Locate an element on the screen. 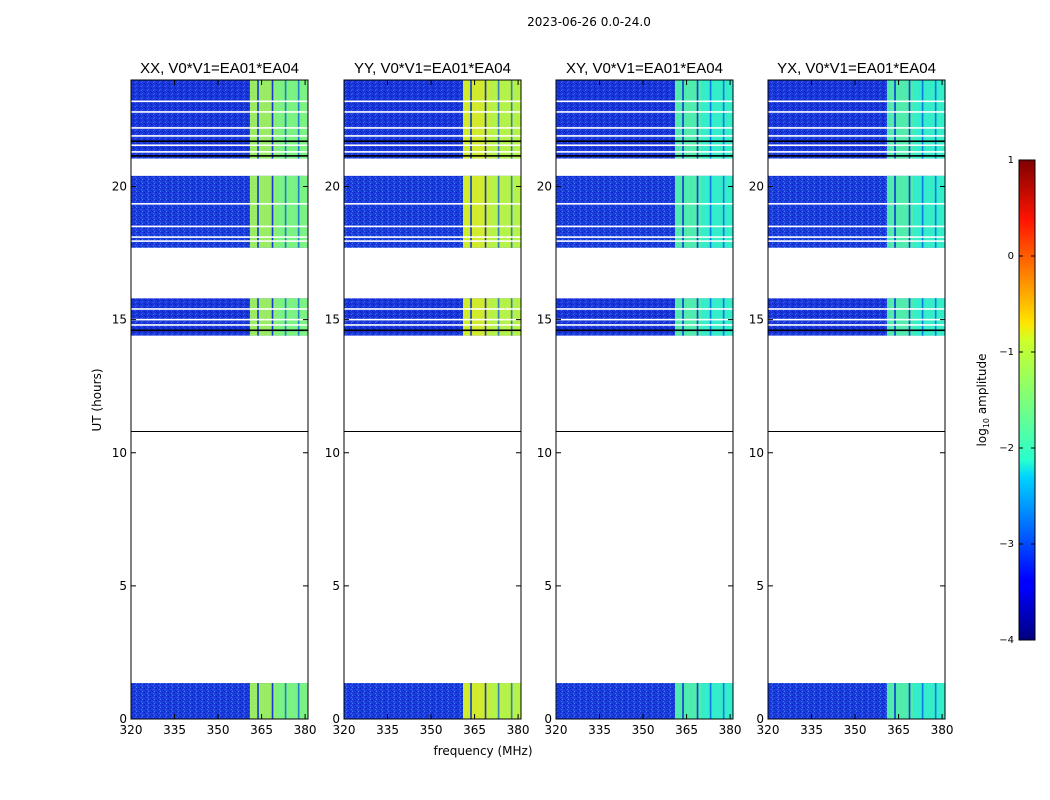 The width and height of the screenshot is (1050, 800). y-tick-label: 20 is located at coordinates (756, 187).